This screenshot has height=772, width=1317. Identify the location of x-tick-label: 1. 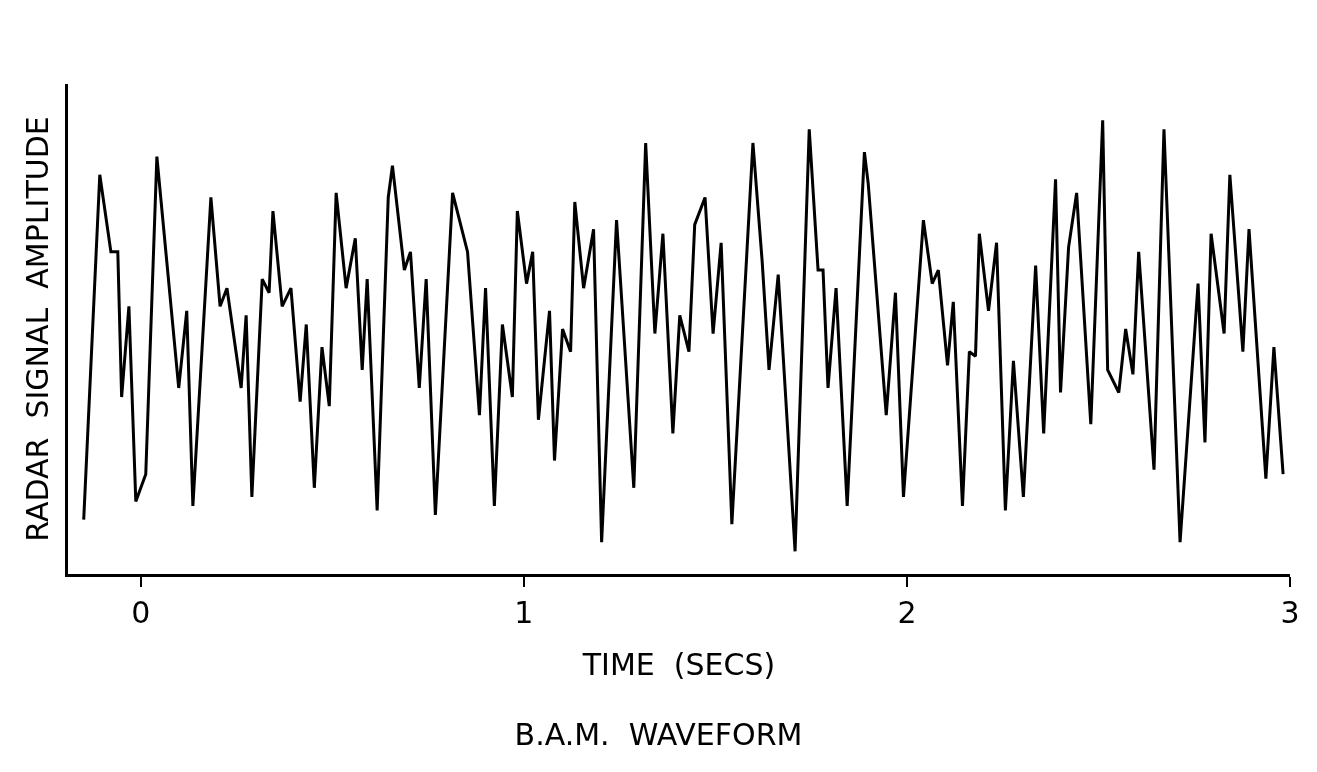
(524, 612).